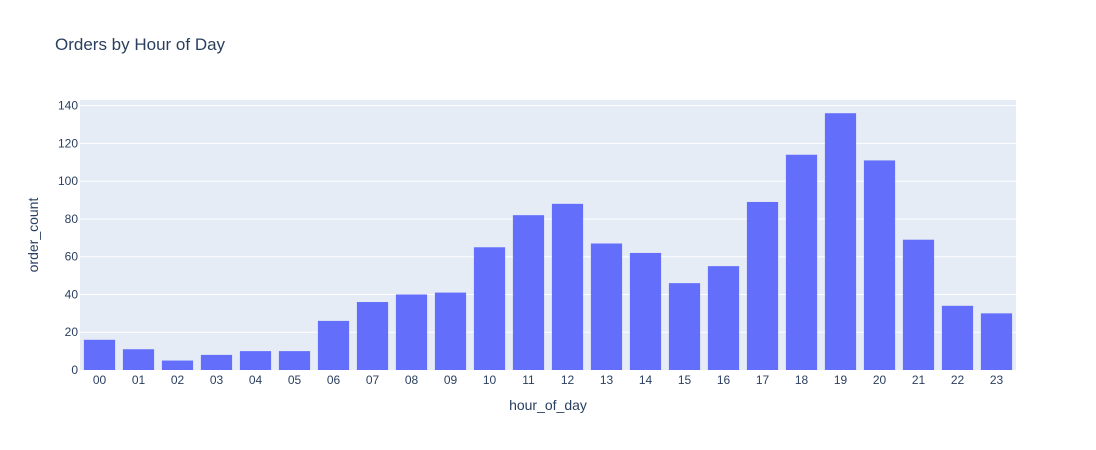 The width and height of the screenshot is (1096, 450). Describe the element at coordinates (68, 238) in the screenshot. I see `y-axis-ticks: 0 20 40 60 80 100 120 140` at that location.